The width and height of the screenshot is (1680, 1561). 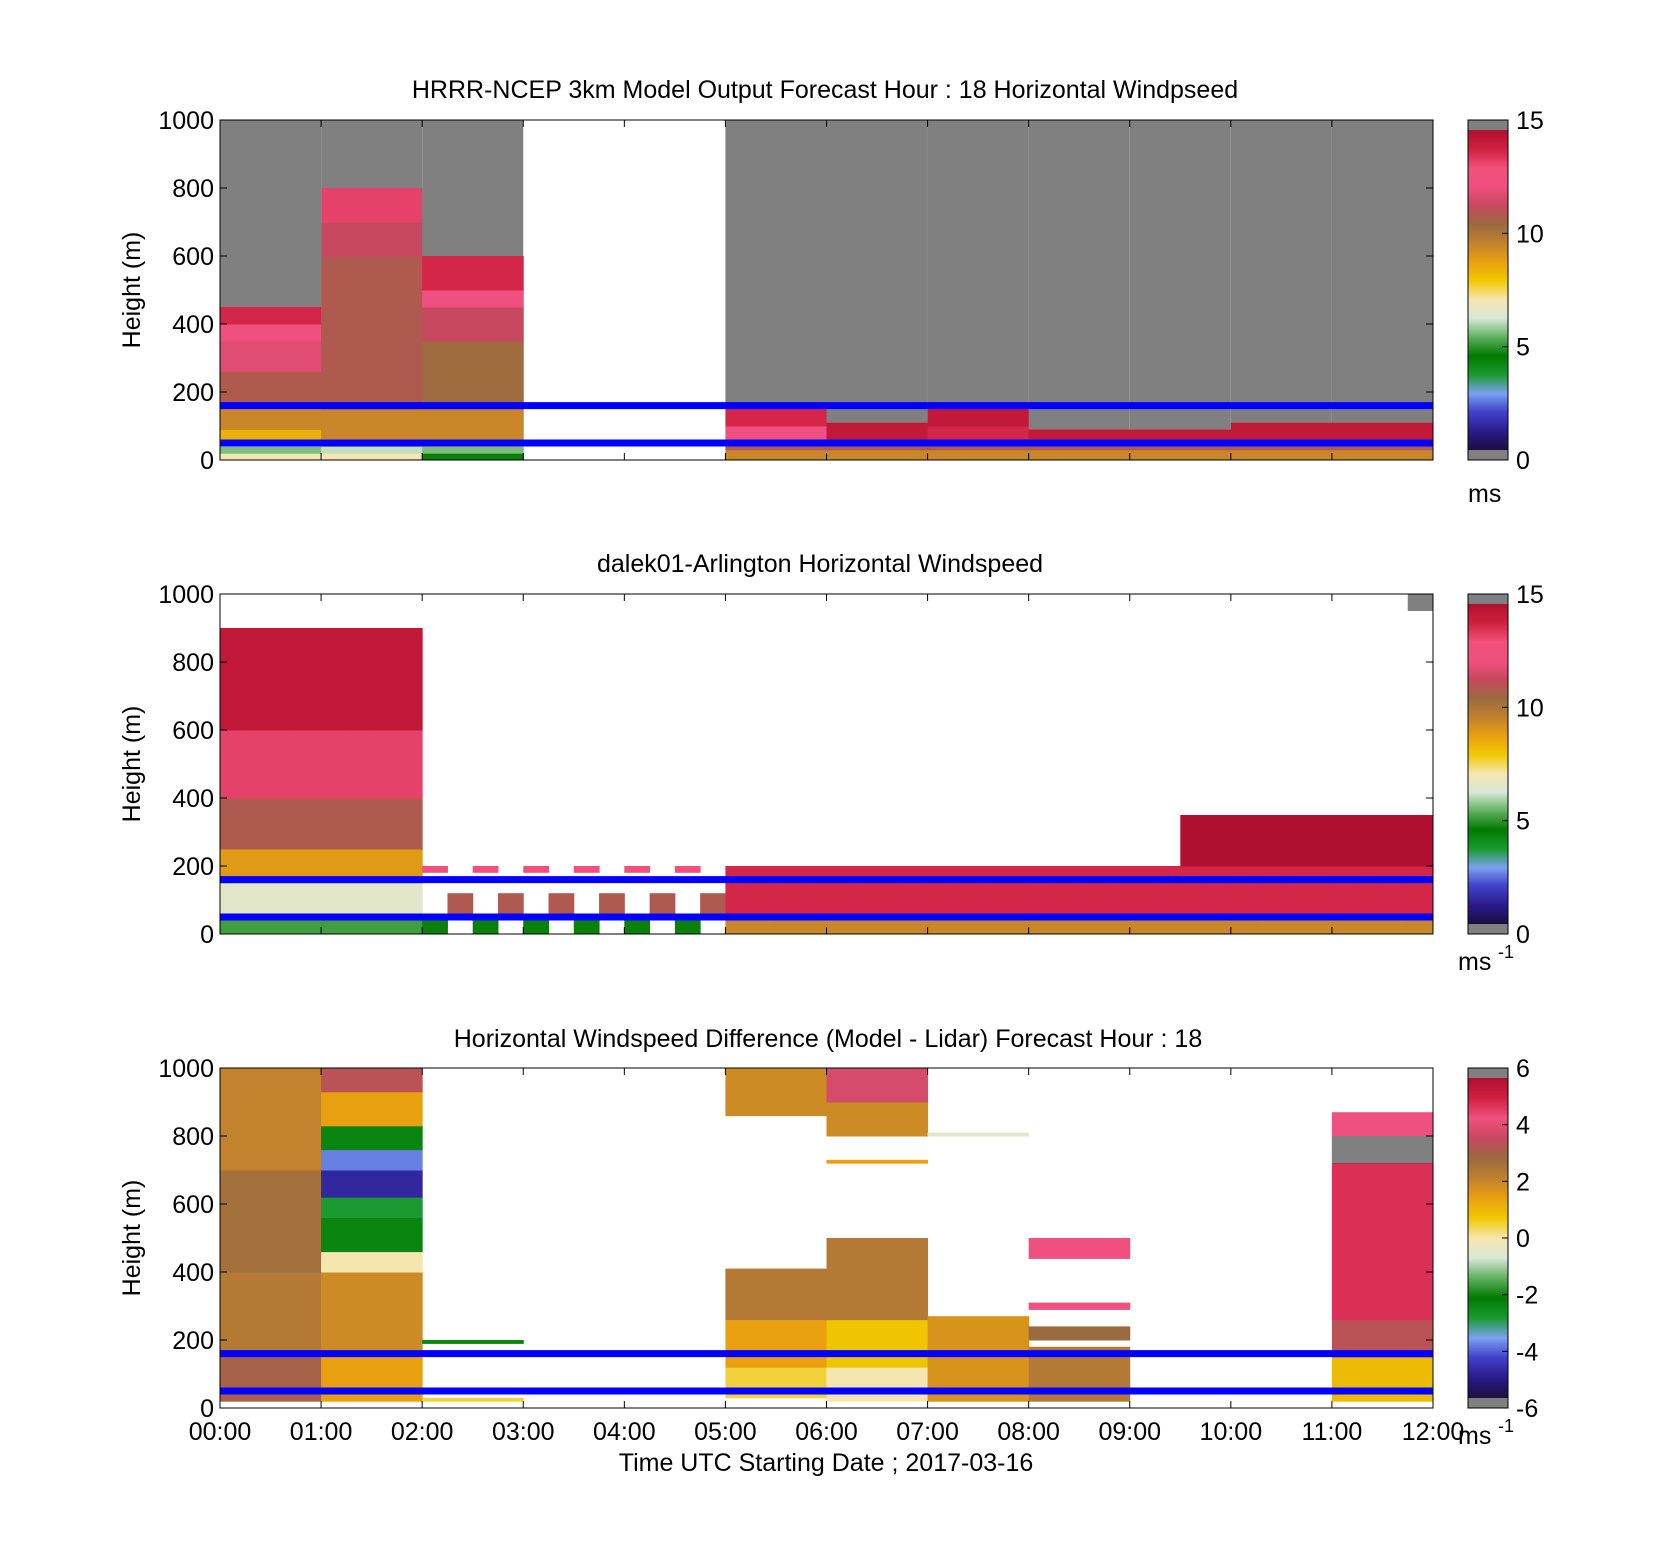 What do you see at coordinates (1530, 121) in the screenshot?
I see `colorbar-tick-label: 15` at bounding box center [1530, 121].